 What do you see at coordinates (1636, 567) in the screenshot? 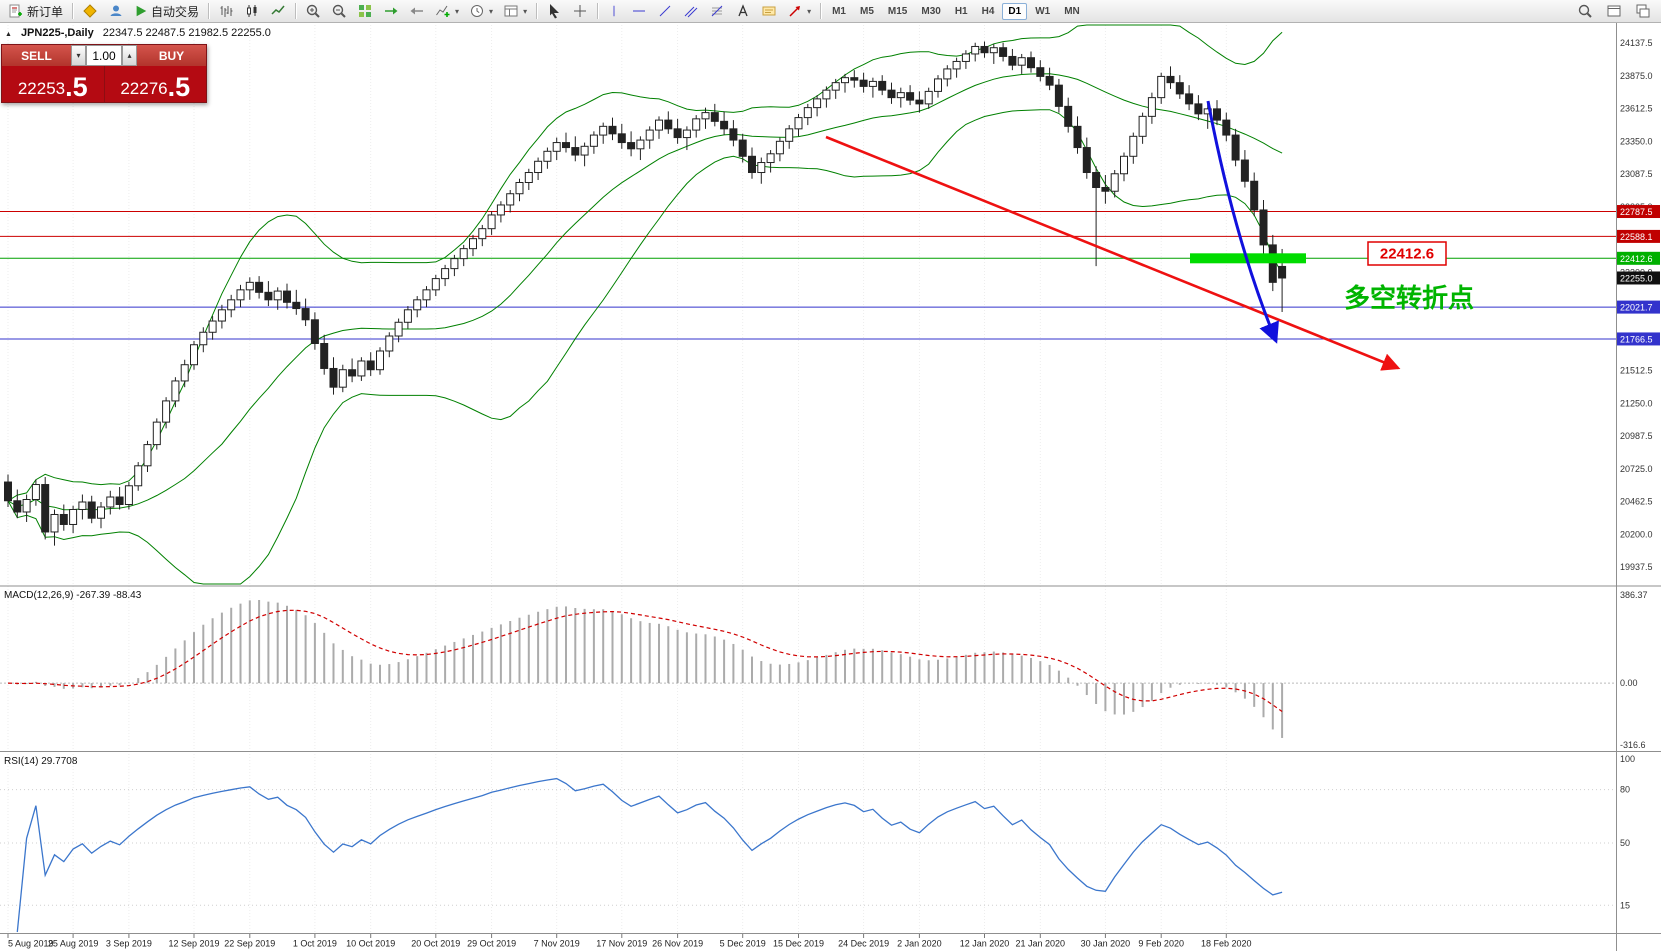
I see `svg-text: 19937.5` at bounding box center [1636, 567].